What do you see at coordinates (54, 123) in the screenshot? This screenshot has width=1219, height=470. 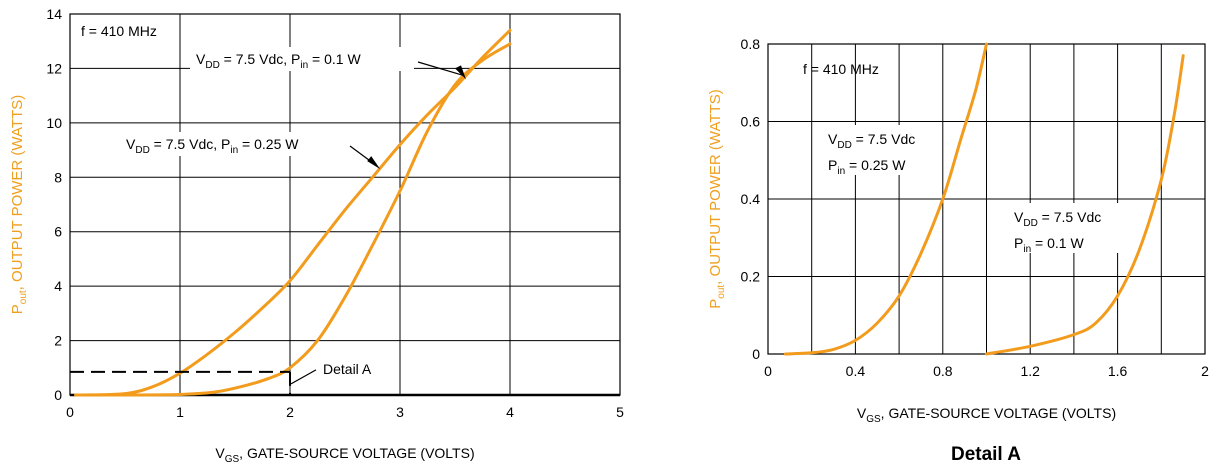 I see `y-tick-label: 10` at bounding box center [54, 123].